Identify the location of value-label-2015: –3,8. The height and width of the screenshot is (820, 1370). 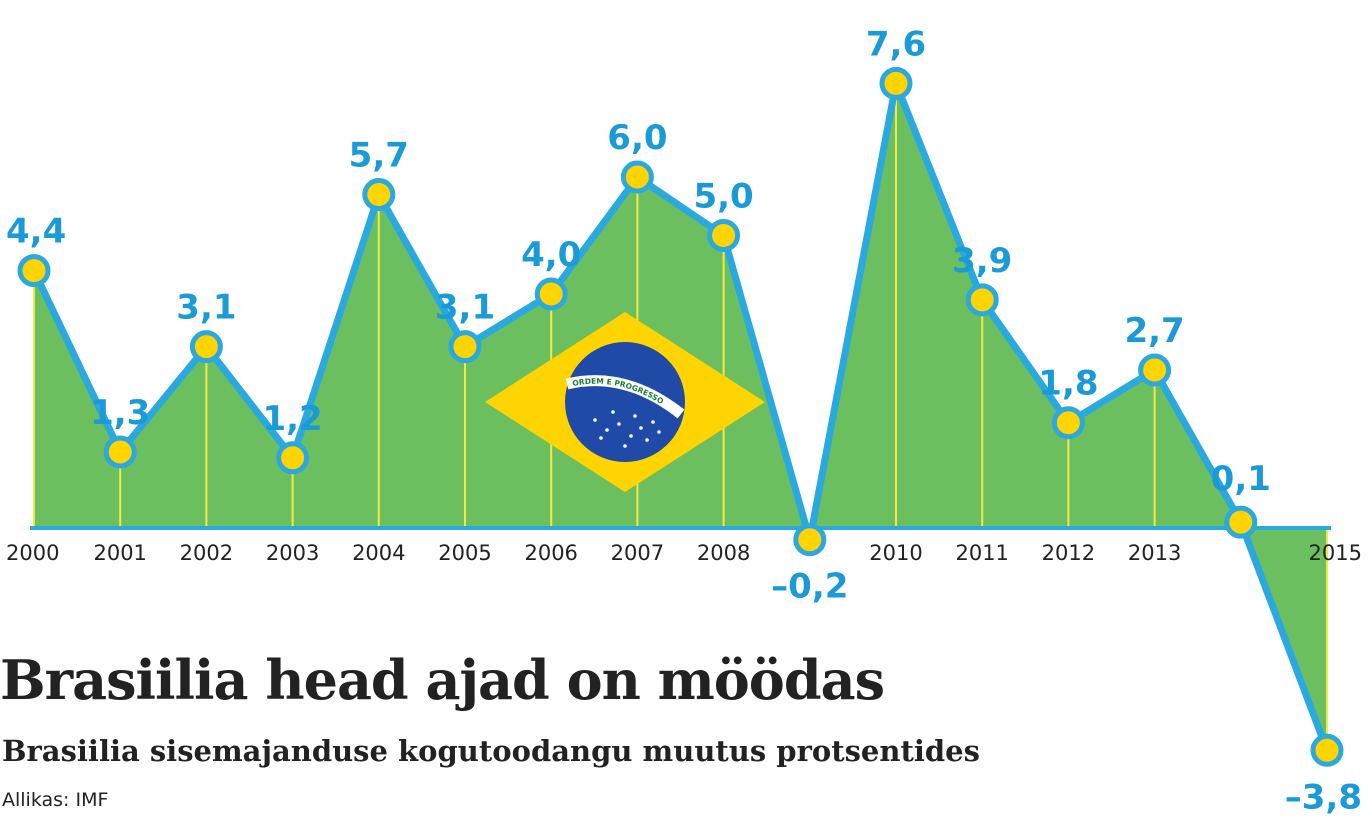
(1323, 797).